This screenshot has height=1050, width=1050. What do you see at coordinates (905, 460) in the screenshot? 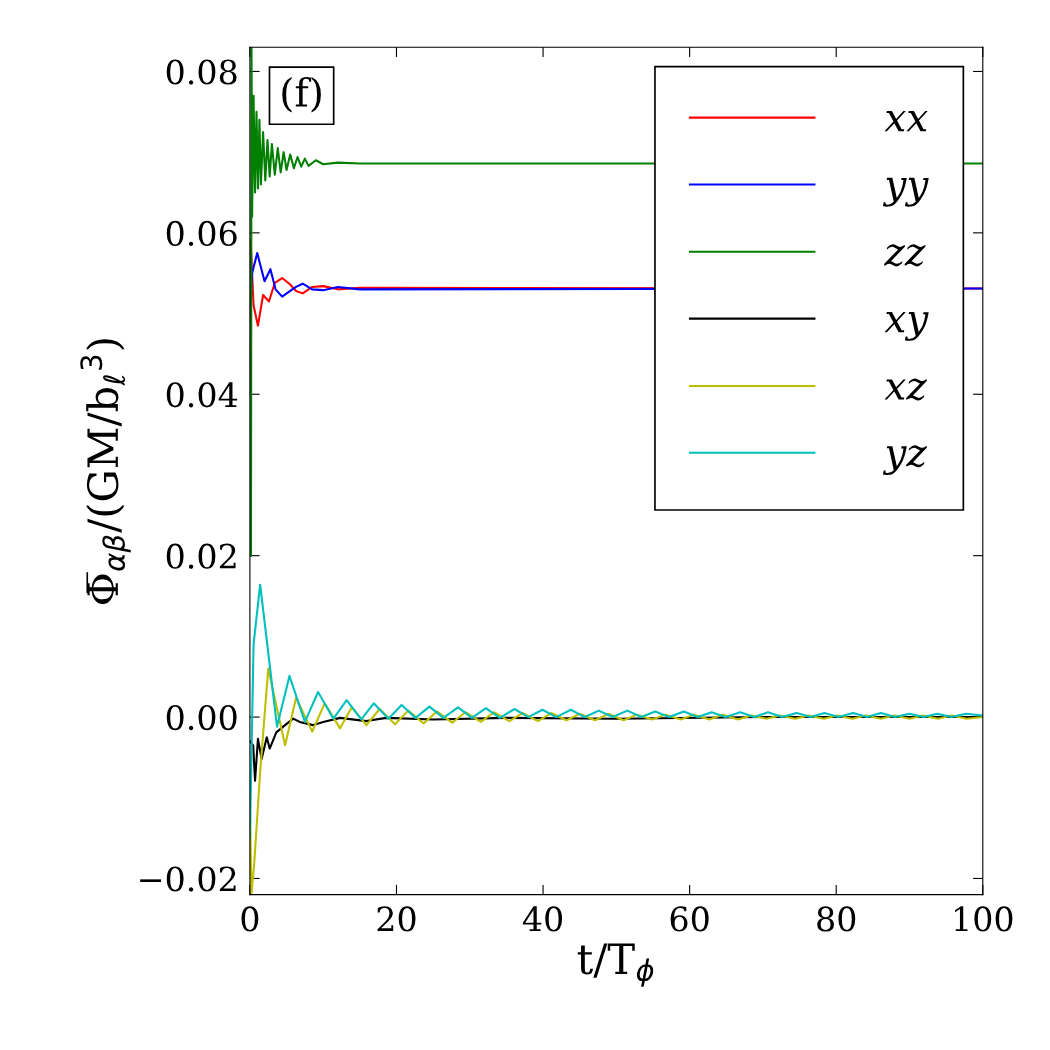
I see `legend-label: yz` at bounding box center [905, 460].